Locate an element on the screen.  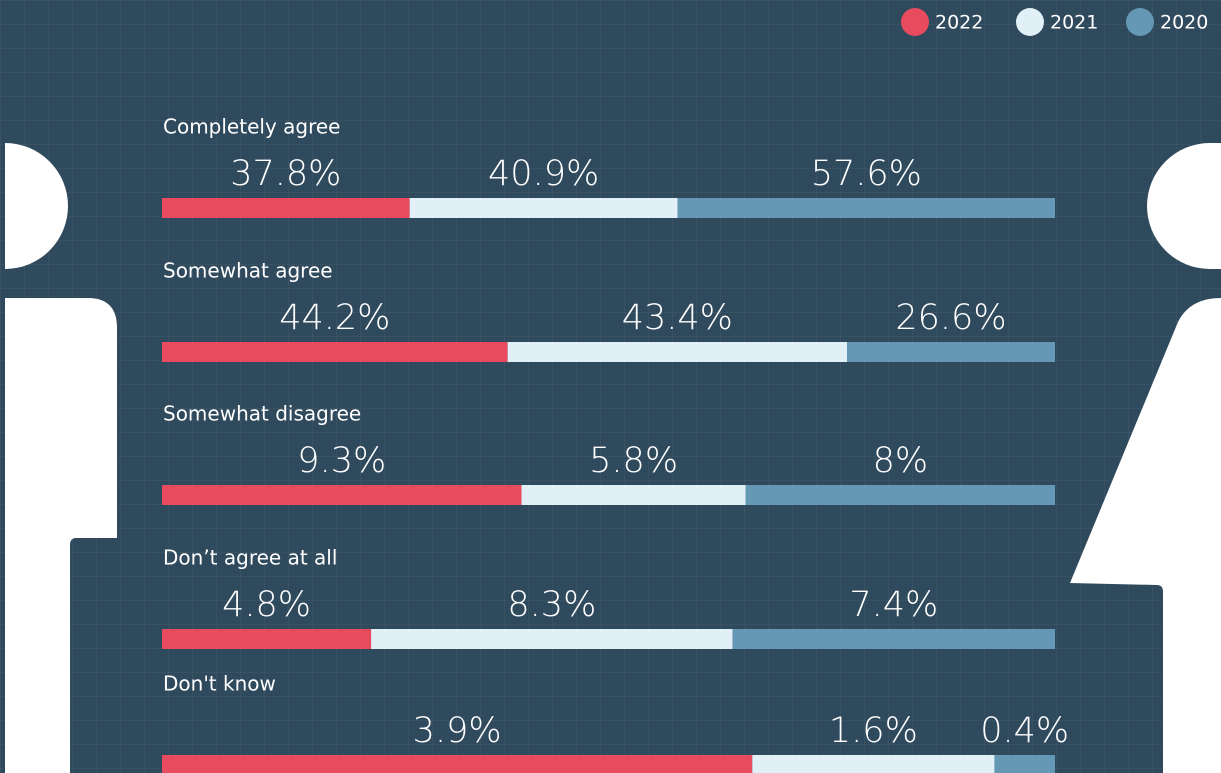
value-label: 40.9% is located at coordinates (543, 174).